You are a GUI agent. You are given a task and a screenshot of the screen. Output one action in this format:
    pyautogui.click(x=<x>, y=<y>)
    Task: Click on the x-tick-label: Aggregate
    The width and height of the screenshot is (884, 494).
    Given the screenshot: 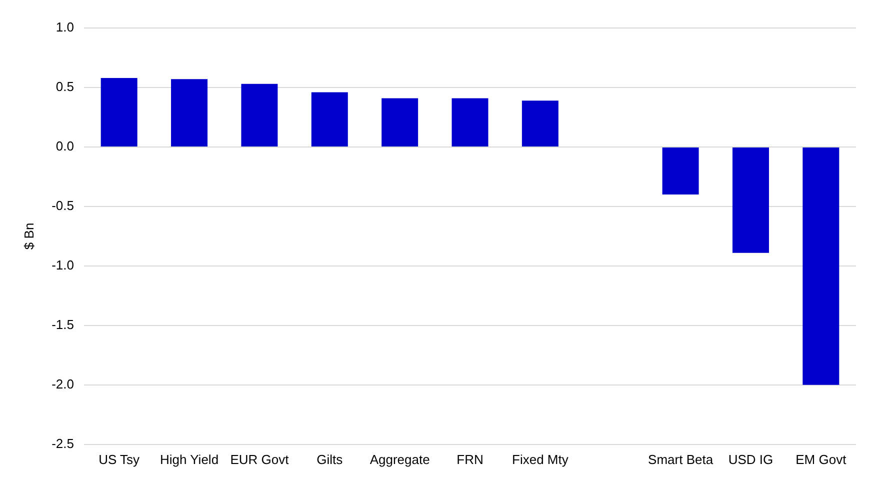 What is the action you would take?
    pyautogui.click(x=400, y=459)
    